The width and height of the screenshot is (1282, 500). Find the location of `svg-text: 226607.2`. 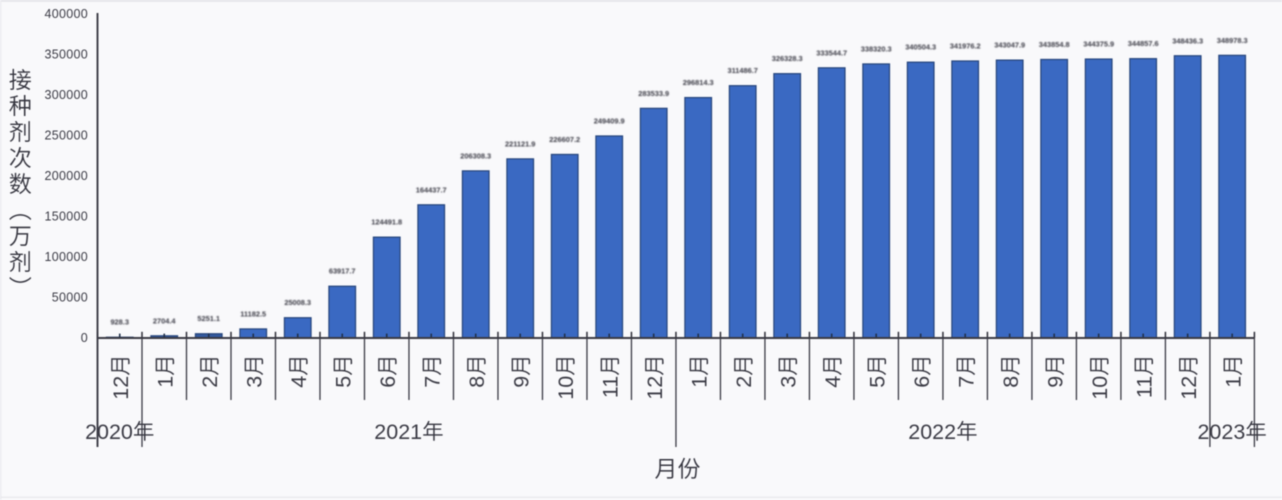

svg-text: 226607.2 is located at coordinates (564, 139).